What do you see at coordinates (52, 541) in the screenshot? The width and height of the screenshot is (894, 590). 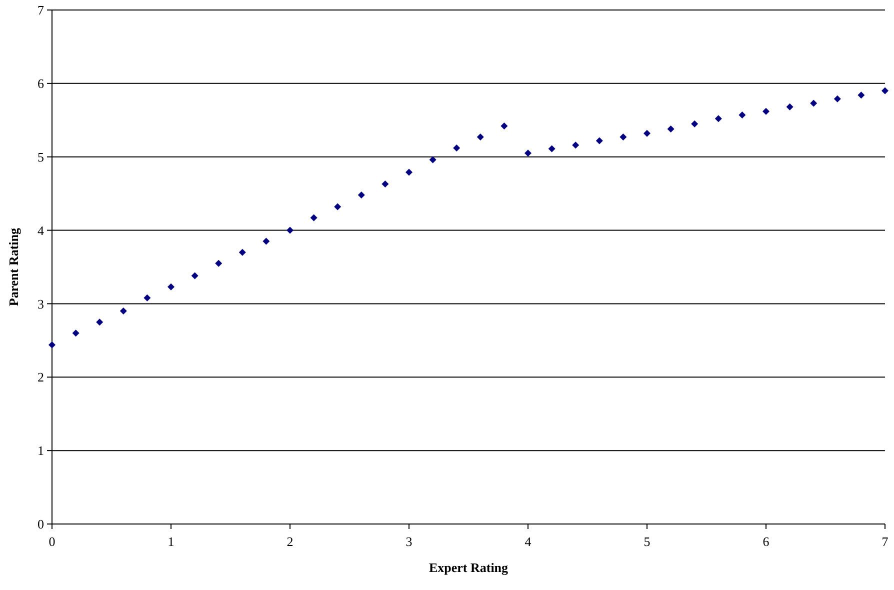 I see `x-tick-label: 0` at bounding box center [52, 541].